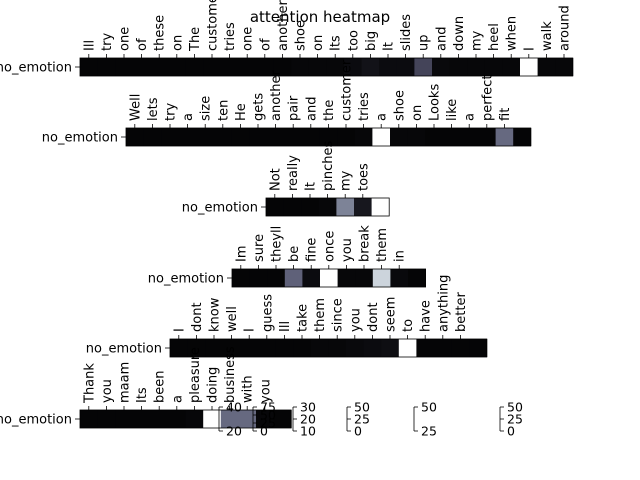 The image size is (640, 480). Describe the element at coordinates (234, 407) in the screenshot. I see `colorbar-tick-label: 40` at that location.